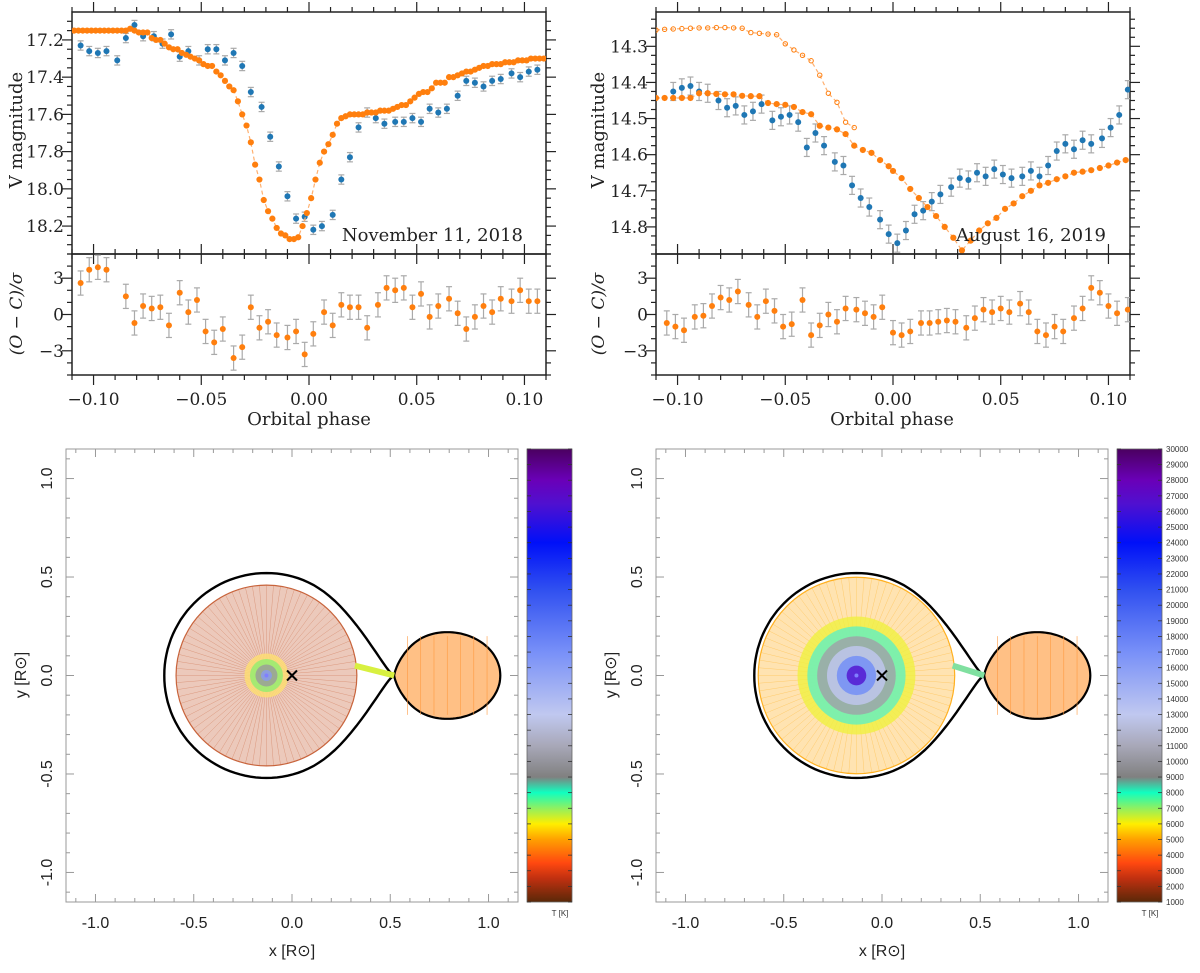 The height and width of the screenshot is (973, 1200). Describe the element at coordinates (16, 130) in the screenshot. I see `ylabel-lc-2018: V magnitude` at that location.